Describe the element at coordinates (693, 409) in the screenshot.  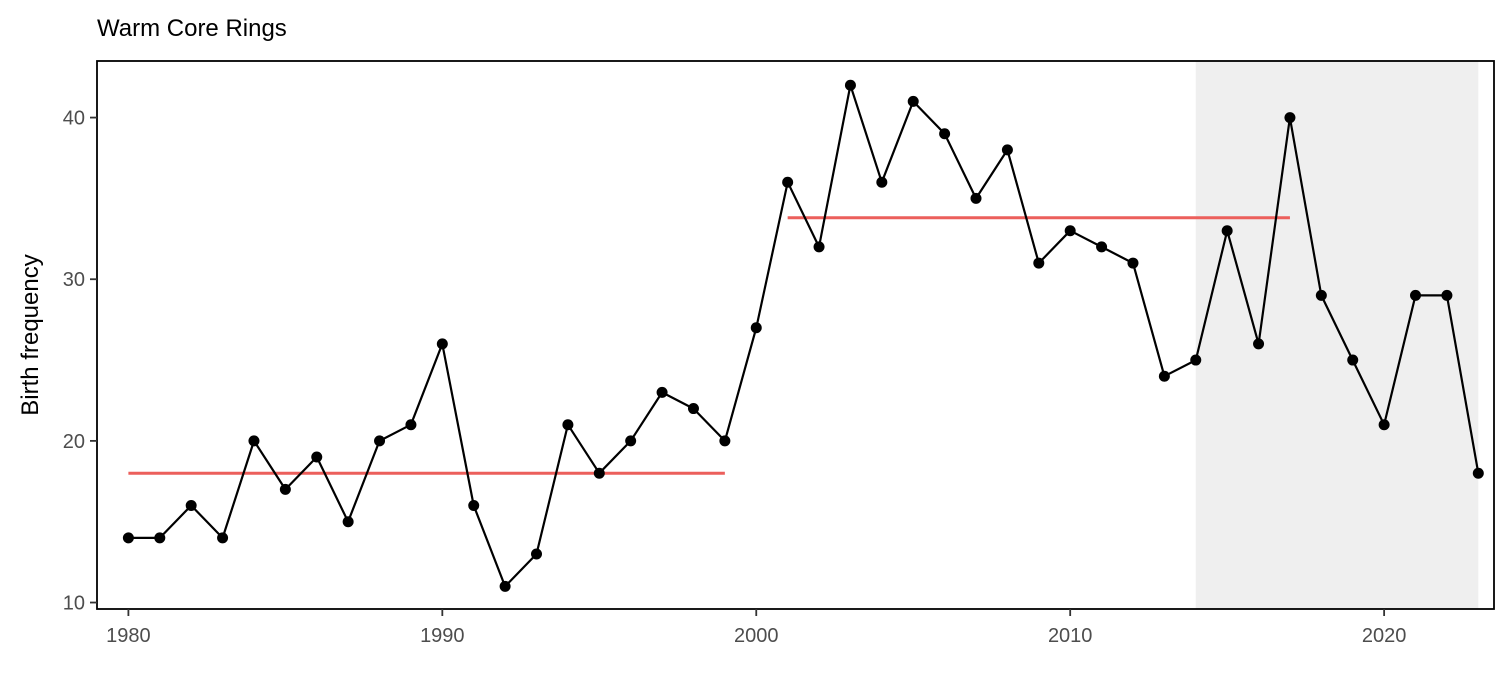
I see `data-point-1998` at that location.